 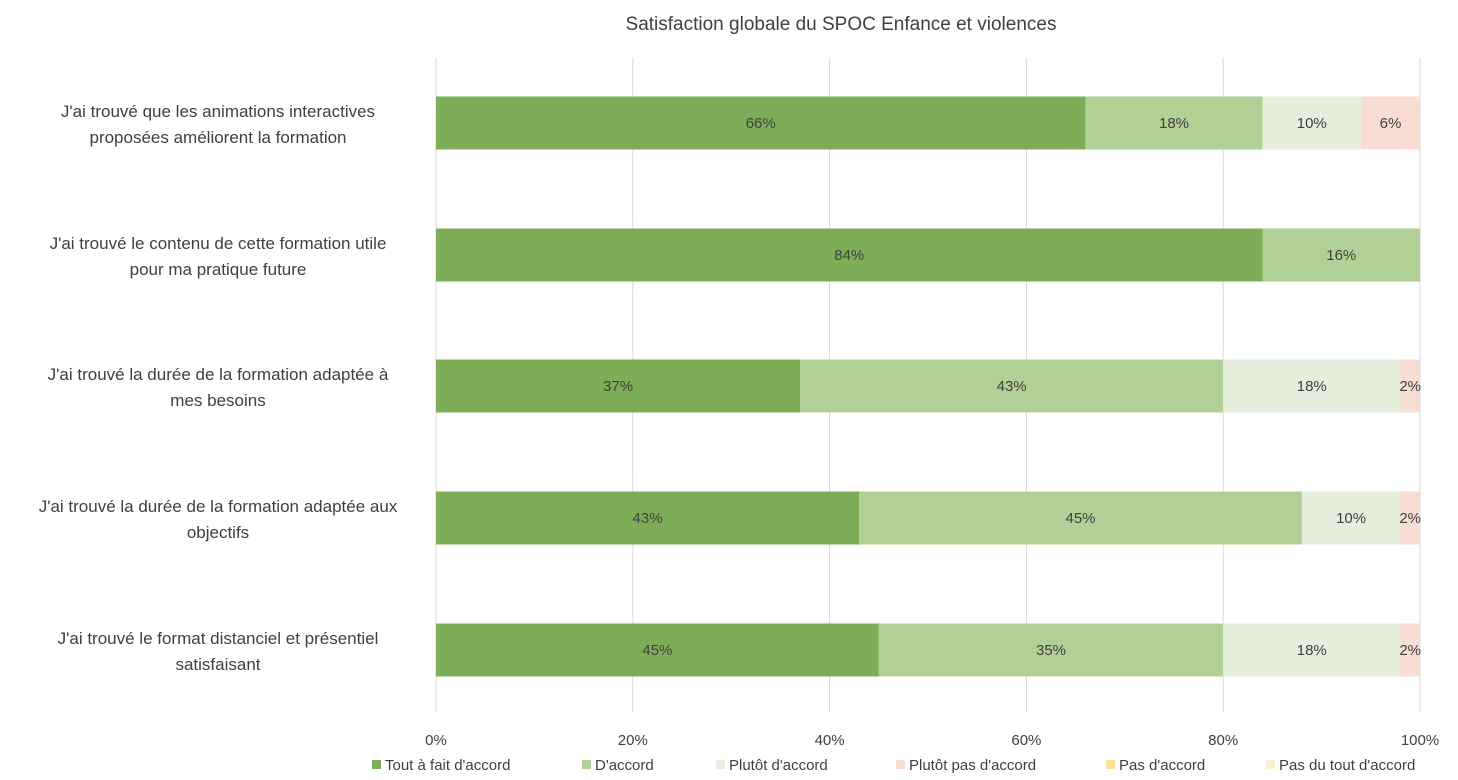 I want to click on legend-label: Pas d'accord, so click(x=1162, y=765).